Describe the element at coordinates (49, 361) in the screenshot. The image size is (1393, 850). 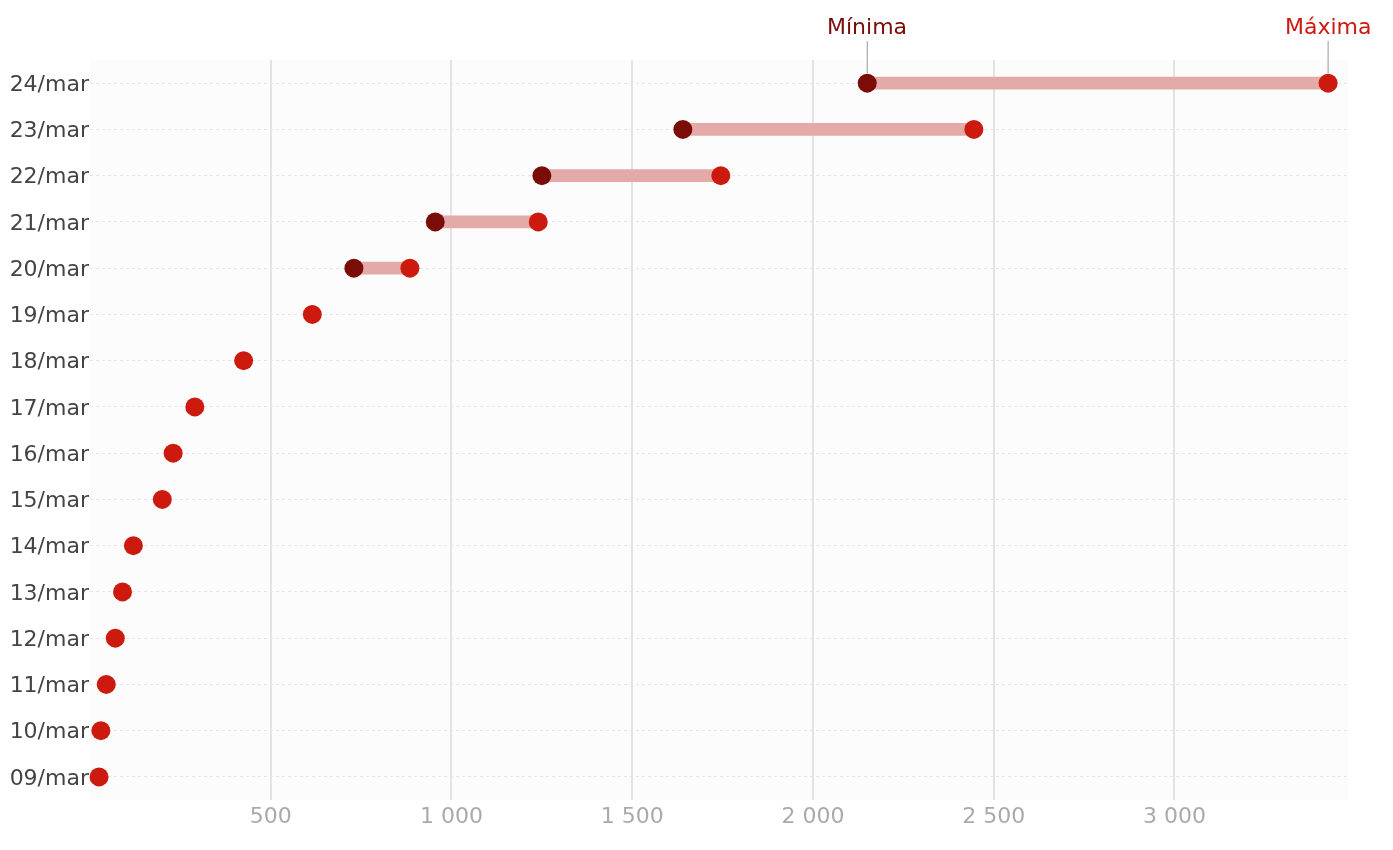
I see `y-tick-label: 18/mar` at that location.